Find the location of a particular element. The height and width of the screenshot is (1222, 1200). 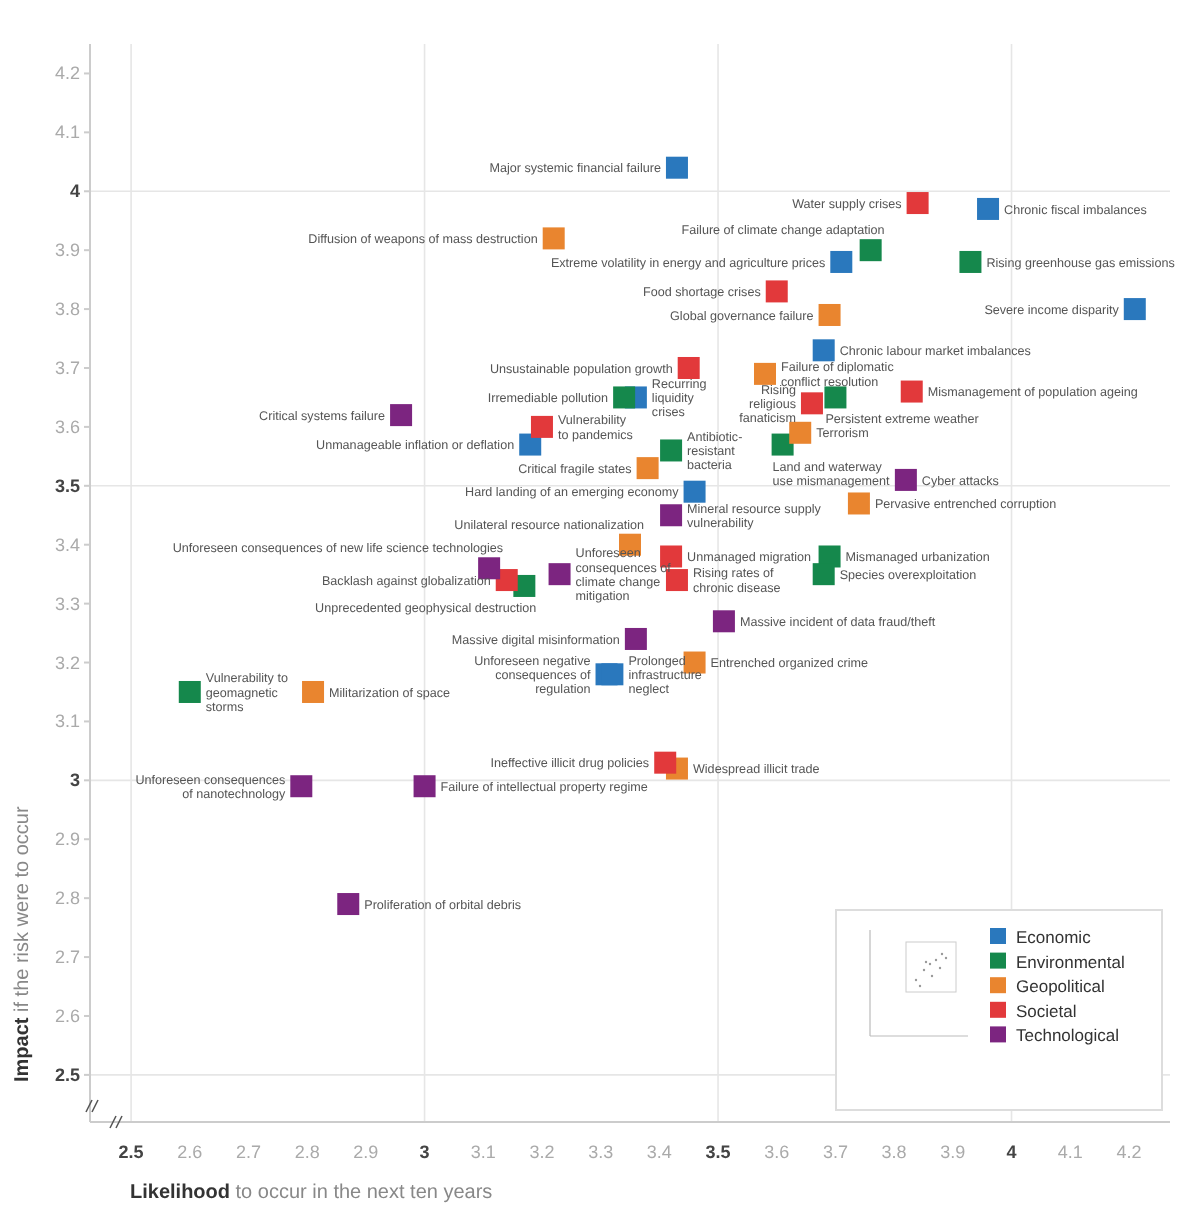

y-tick-label: 3.7 is located at coordinates (67, 367).